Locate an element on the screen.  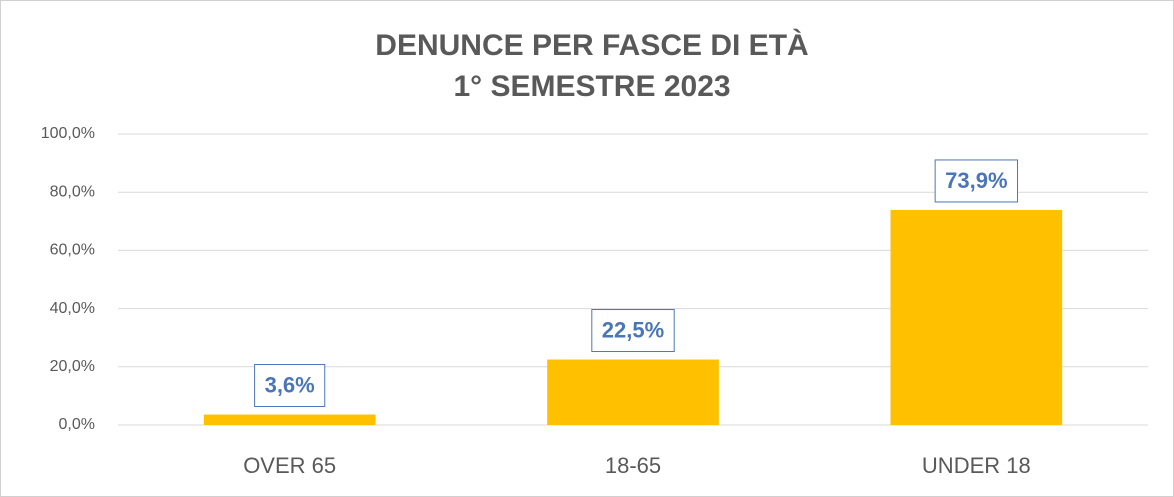
y-tick-label: 20,0% is located at coordinates (72, 366).